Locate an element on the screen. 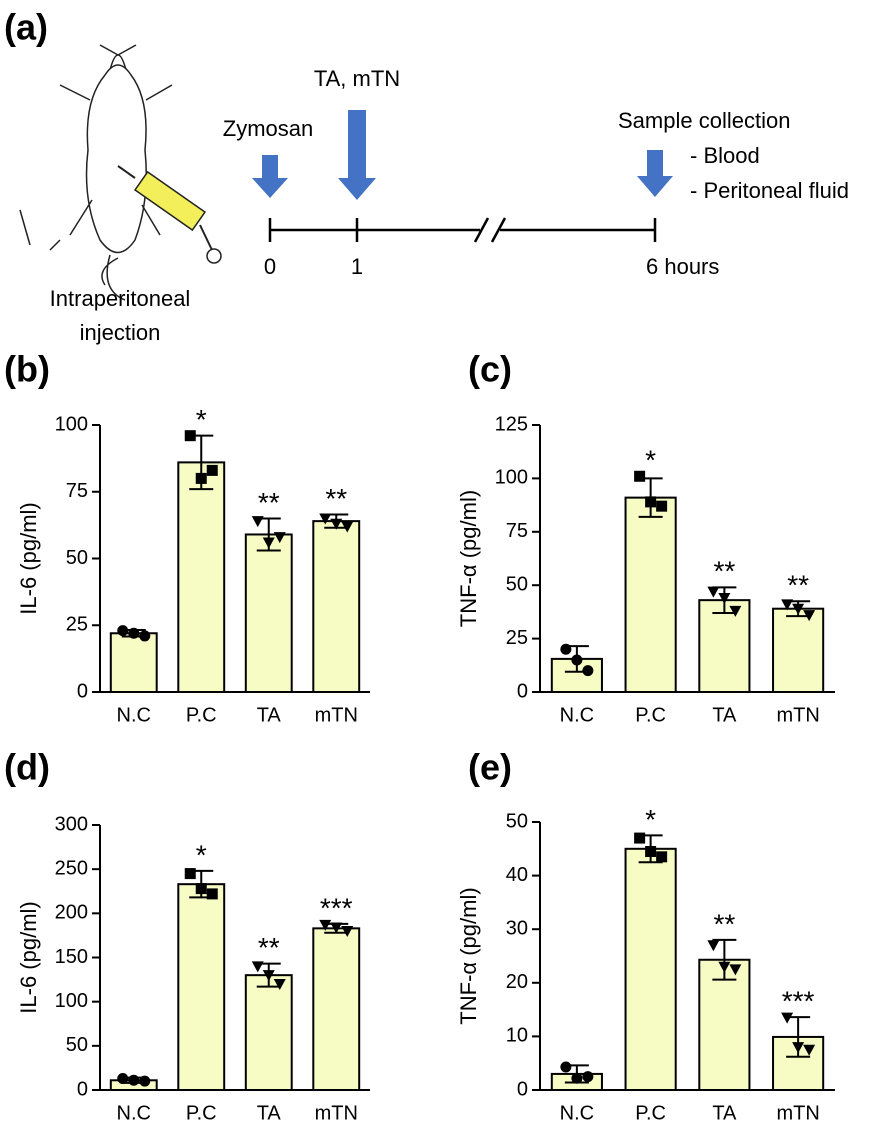  y-tick-label: 25 is located at coordinates (517, 638).